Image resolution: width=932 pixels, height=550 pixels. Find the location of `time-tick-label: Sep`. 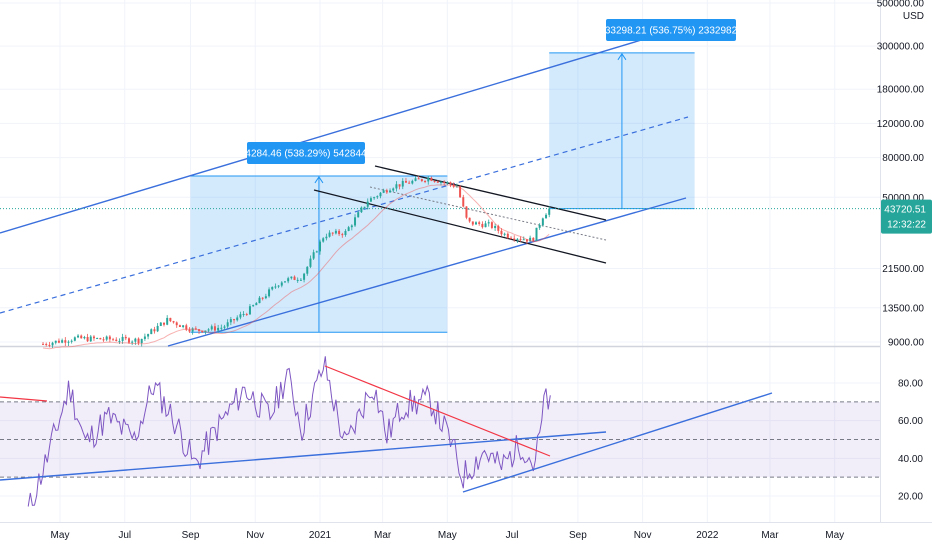

time-tick-label: Sep is located at coordinates (578, 535).